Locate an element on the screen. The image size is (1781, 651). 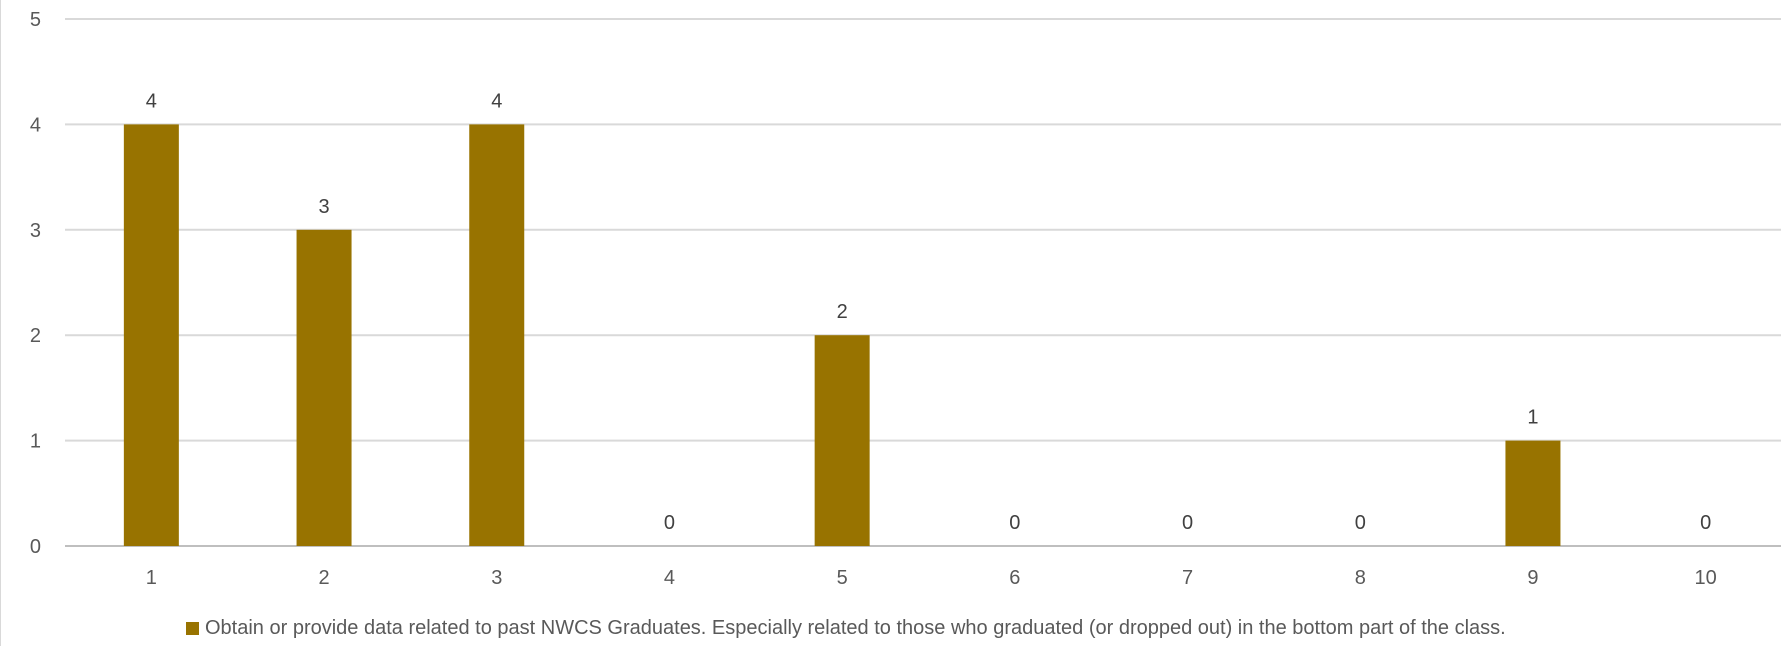
data-label: 2 is located at coordinates (842, 312).